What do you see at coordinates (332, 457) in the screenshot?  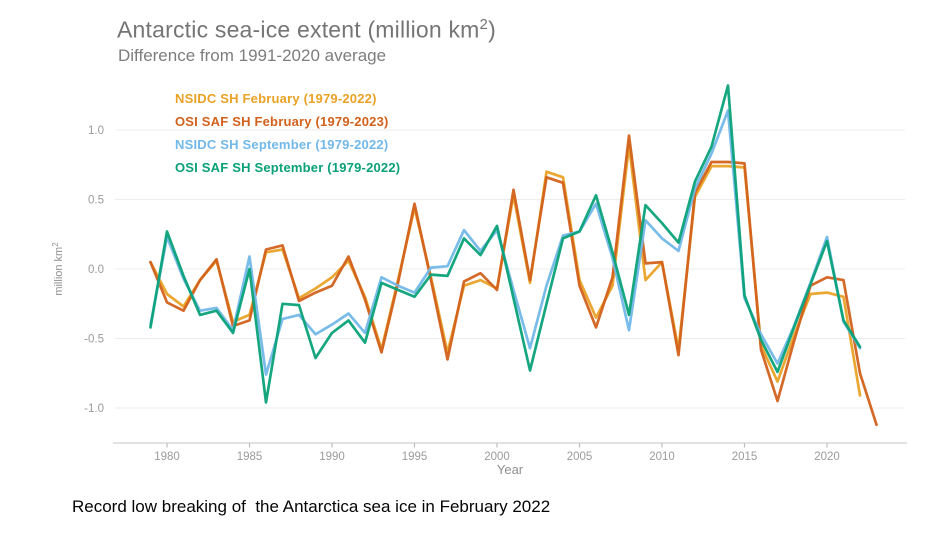 I see `x-tick-label: 1990` at bounding box center [332, 457].